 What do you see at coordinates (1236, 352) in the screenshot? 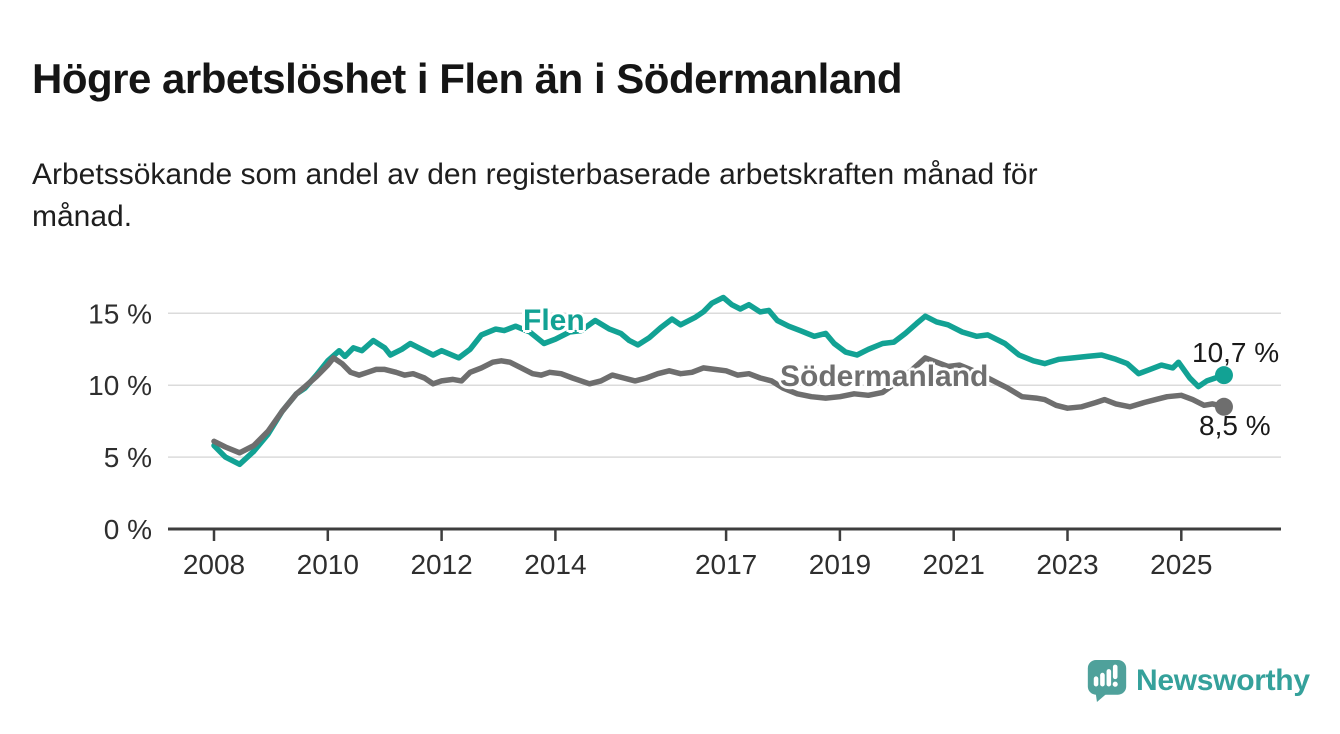
I see `end-value-label-flen: 10,7 %` at bounding box center [1236, 352].